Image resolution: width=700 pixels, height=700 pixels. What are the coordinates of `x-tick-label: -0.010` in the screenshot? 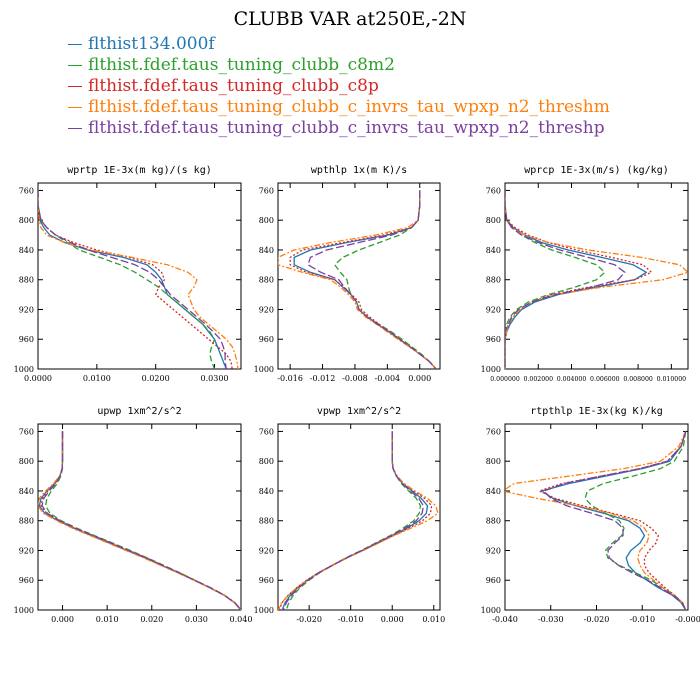 It's located at (642, 619).